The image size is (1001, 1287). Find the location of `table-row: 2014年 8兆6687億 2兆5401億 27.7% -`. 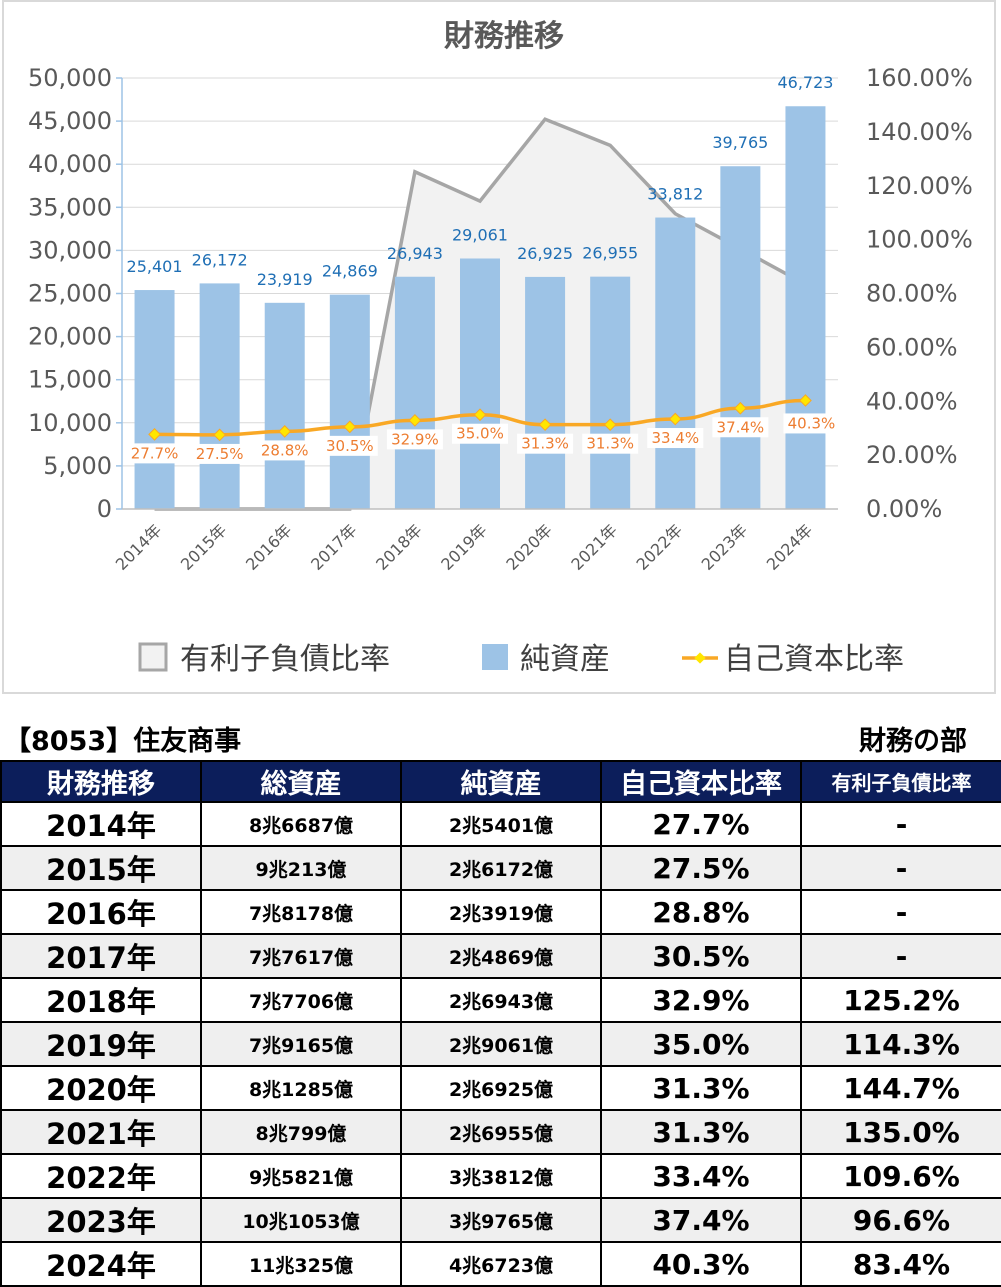

table-row: 2014年 8兆6687億 2兆5401億 27.7% - is located at coordinates (500, 824).